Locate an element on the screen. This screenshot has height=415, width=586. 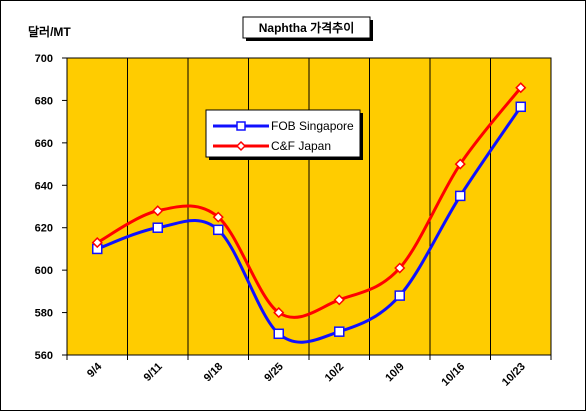
y-tick-label: 680 is located at coordinates (44, 101).